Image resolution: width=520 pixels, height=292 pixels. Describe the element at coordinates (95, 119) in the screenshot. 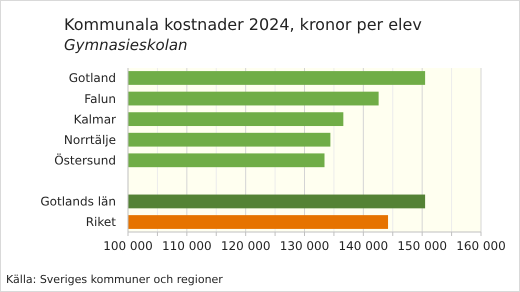

I see `y-tick-label: Kalmar` at that location.